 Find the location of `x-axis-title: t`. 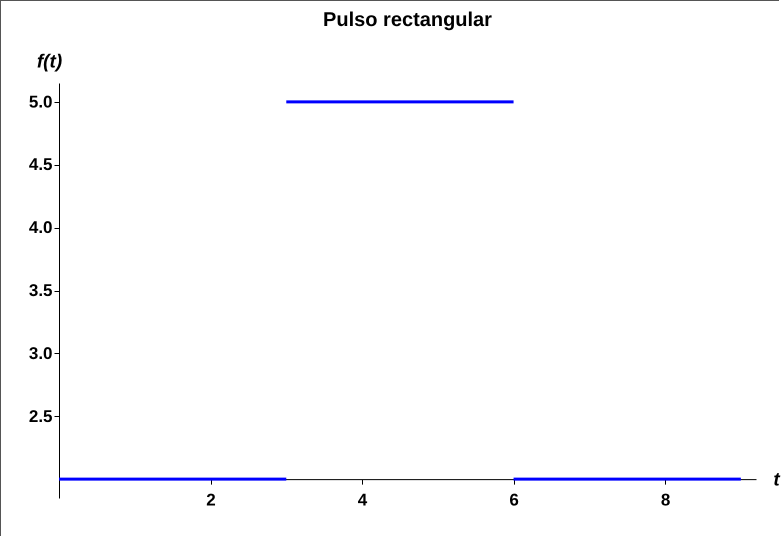

x-axis-title: t is located at coordinates (776, 480).